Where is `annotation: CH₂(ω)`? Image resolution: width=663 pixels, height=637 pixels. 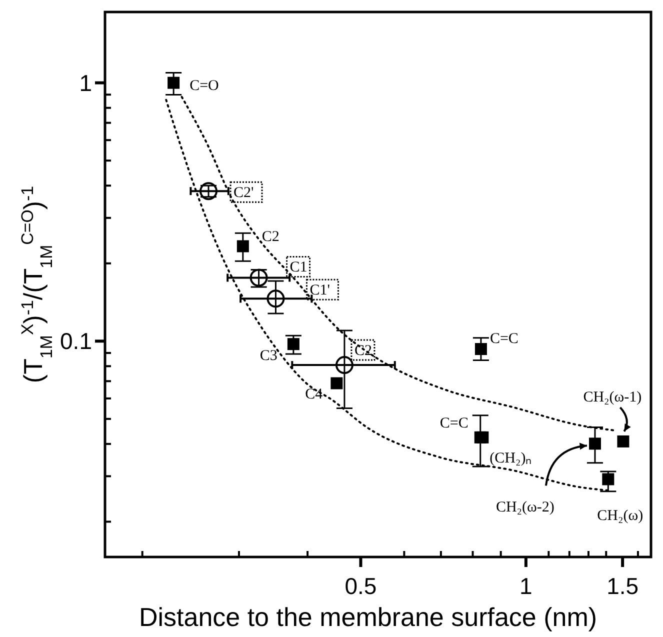 annotation: CH₂(ω) is located at coordinates (620, 516).